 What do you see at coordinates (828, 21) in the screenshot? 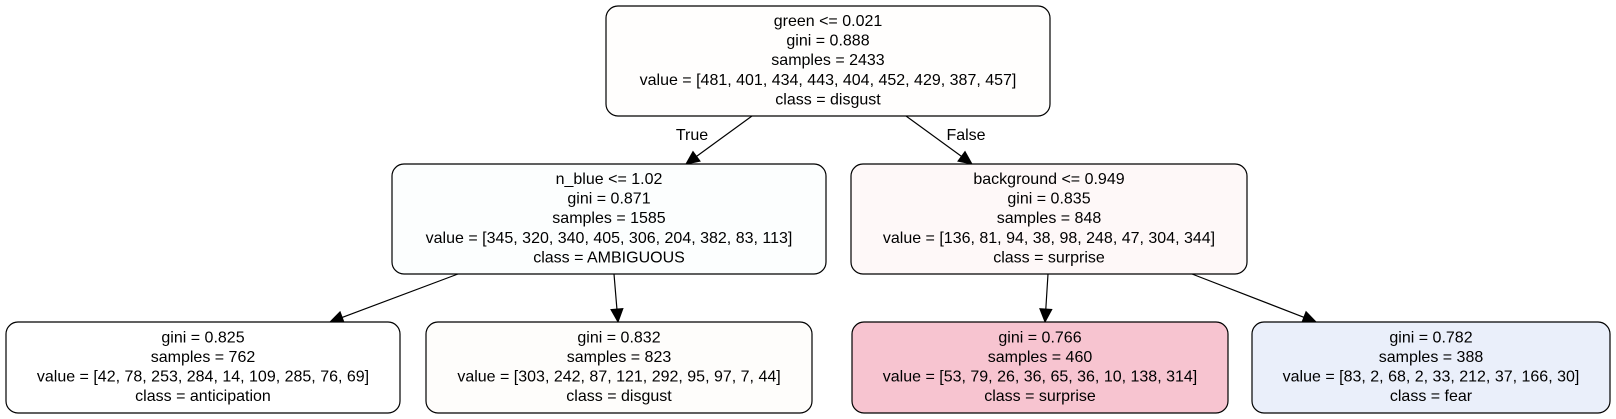
I see `node-text-line: green <= 0.021` at bounding box center [828, 21].